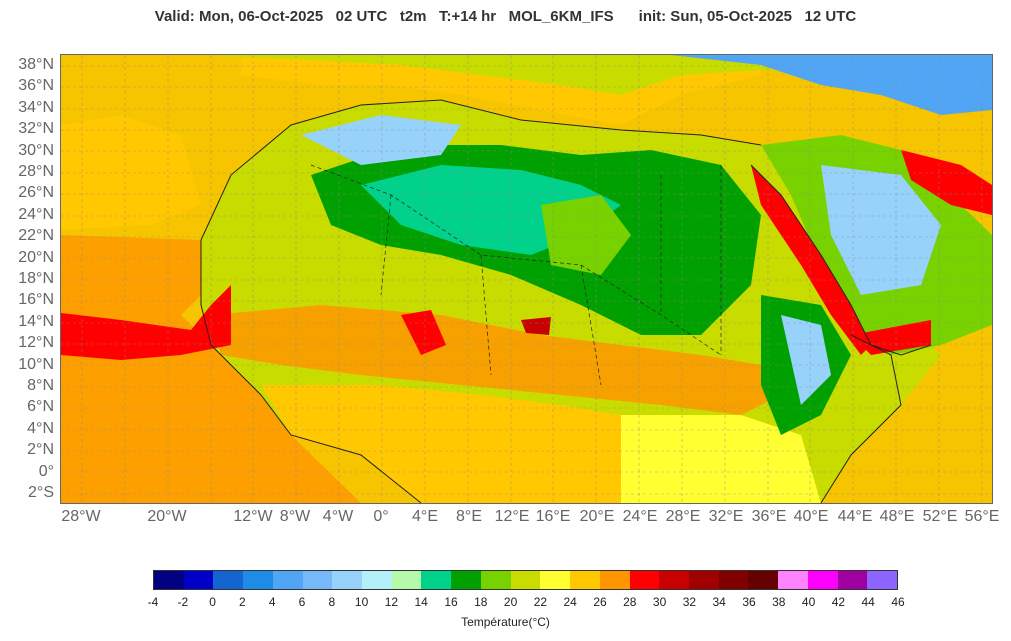 Image resolution: width=1011 pixels, height=641 pixels. Describe the element at coordinates (40, 450) in the screenshot. I see `latitude-label: 2°N` at that location.